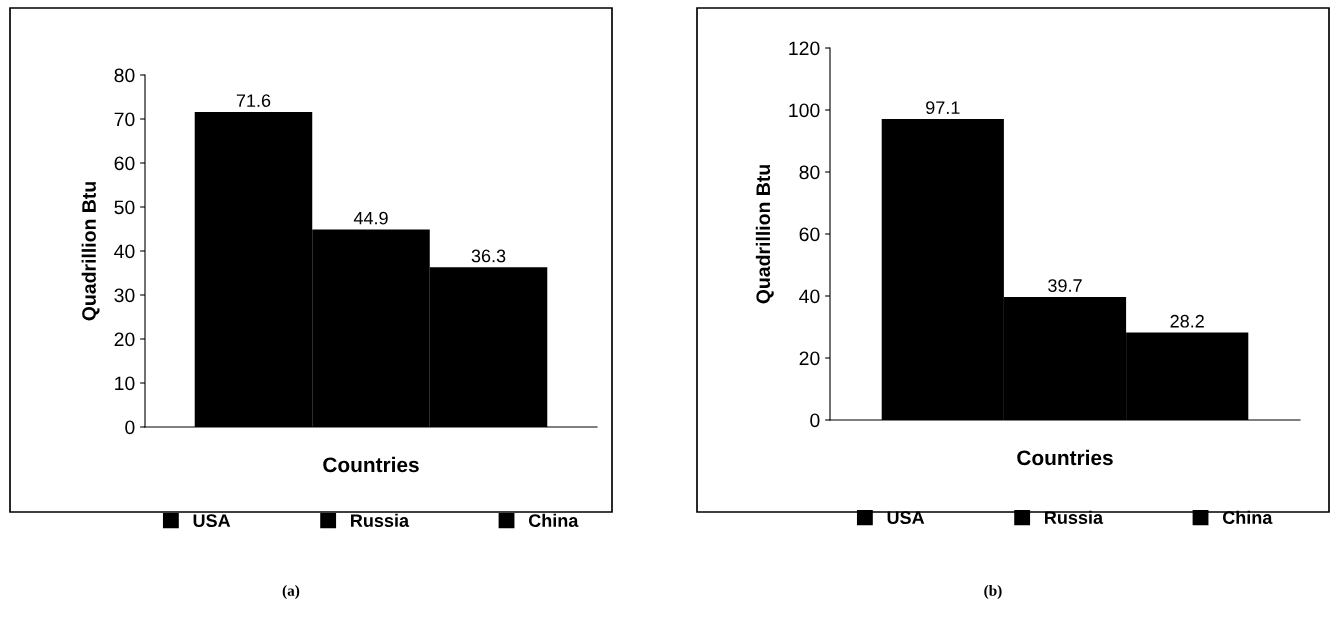 The height and width of the screenshot is (626, 1337). What do you see at coordinates (125, 383) in the screenshot?
I see `y-tick-label: 10` at bounding box center [125, 383].